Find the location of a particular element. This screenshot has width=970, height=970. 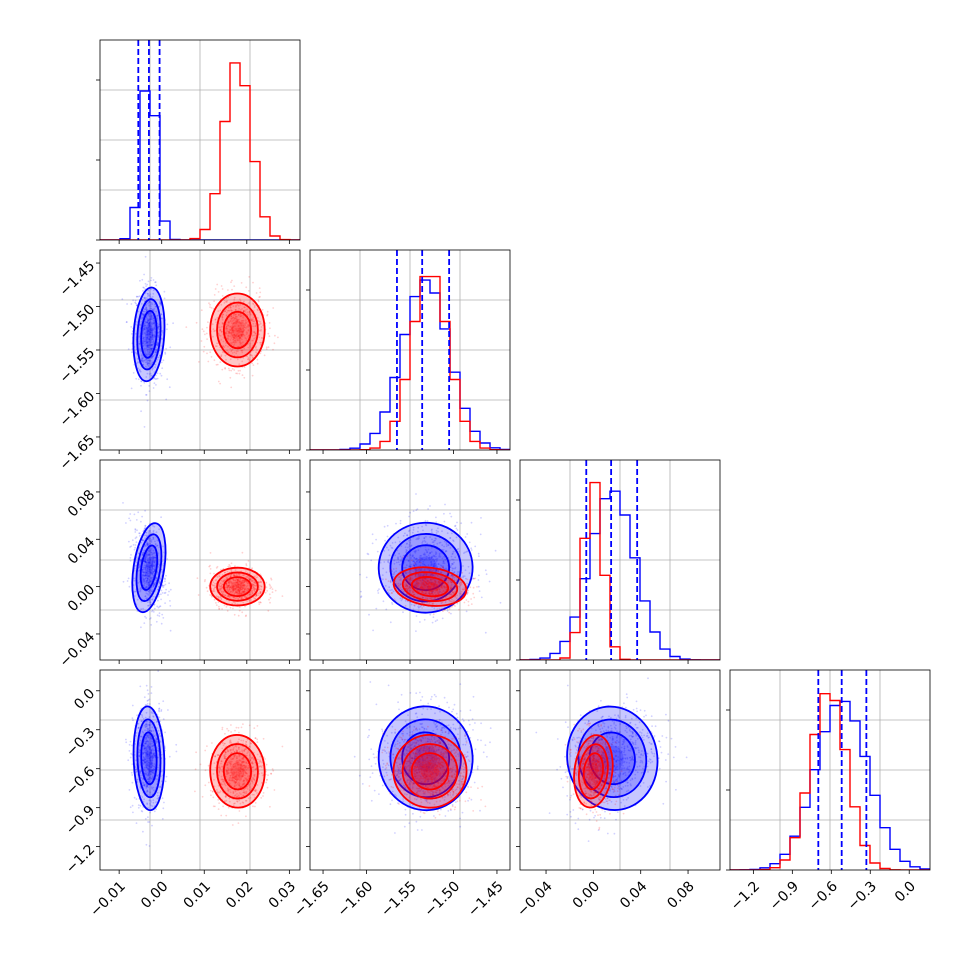

panel-2-0: −0.040.000.040.08 is located at coordinates (179, 565).